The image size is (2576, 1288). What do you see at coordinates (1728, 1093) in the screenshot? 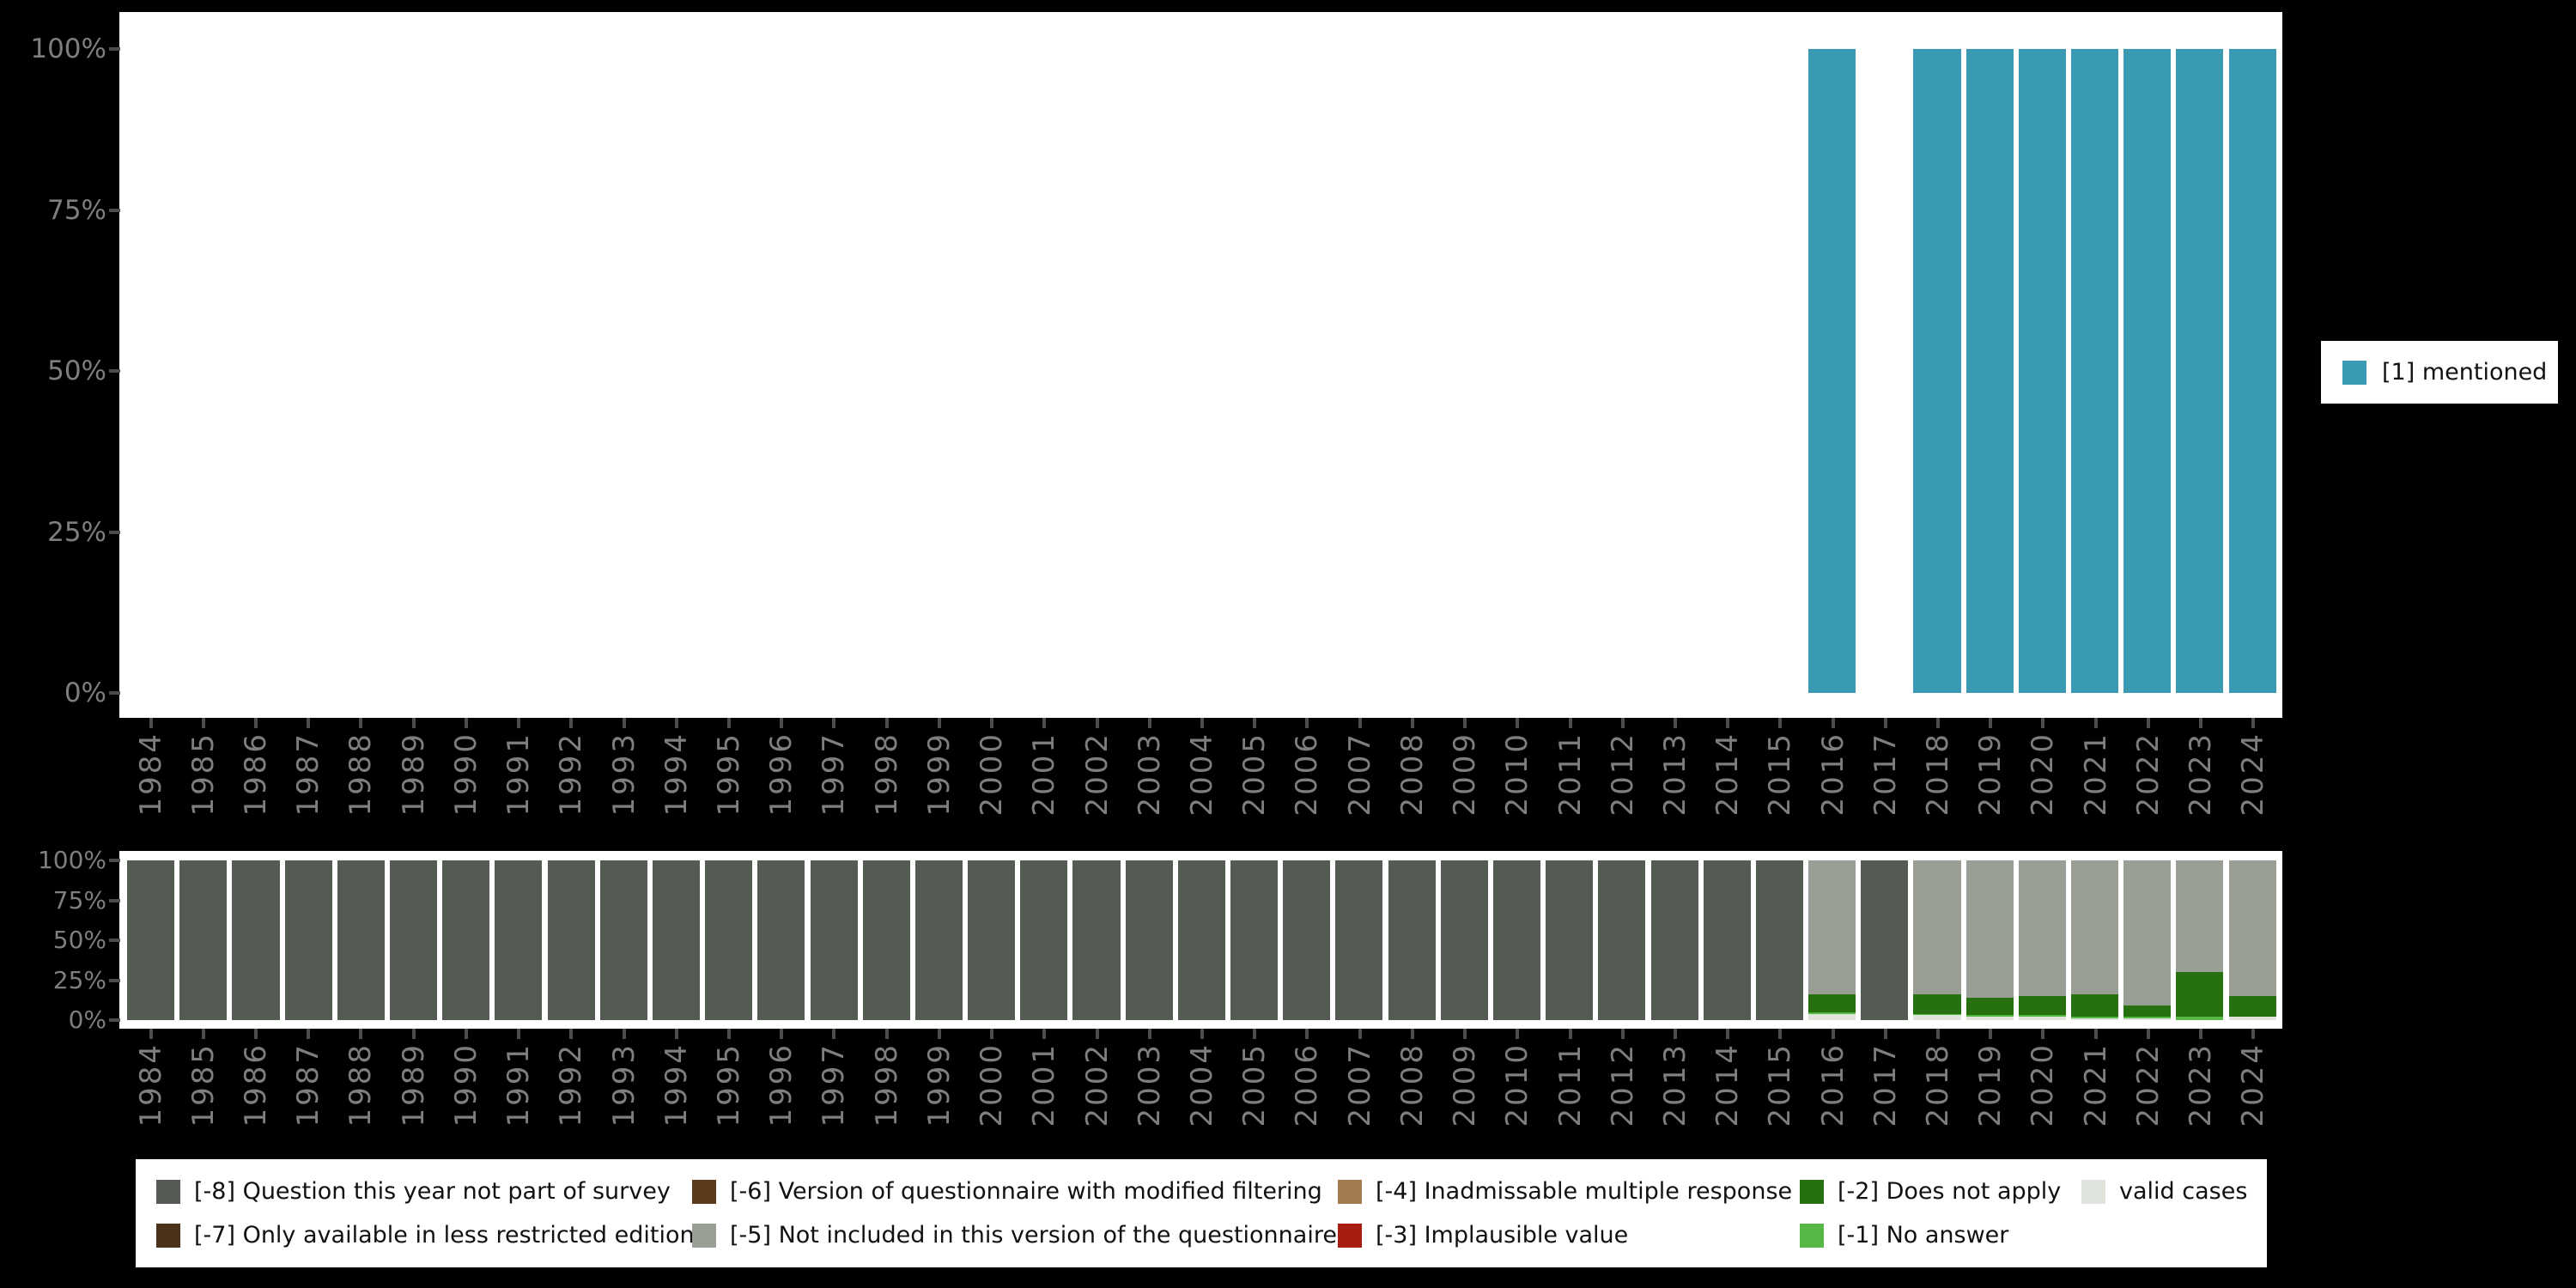
I see `x-label-cell: 2014` at bounding box center [1728, 1093].